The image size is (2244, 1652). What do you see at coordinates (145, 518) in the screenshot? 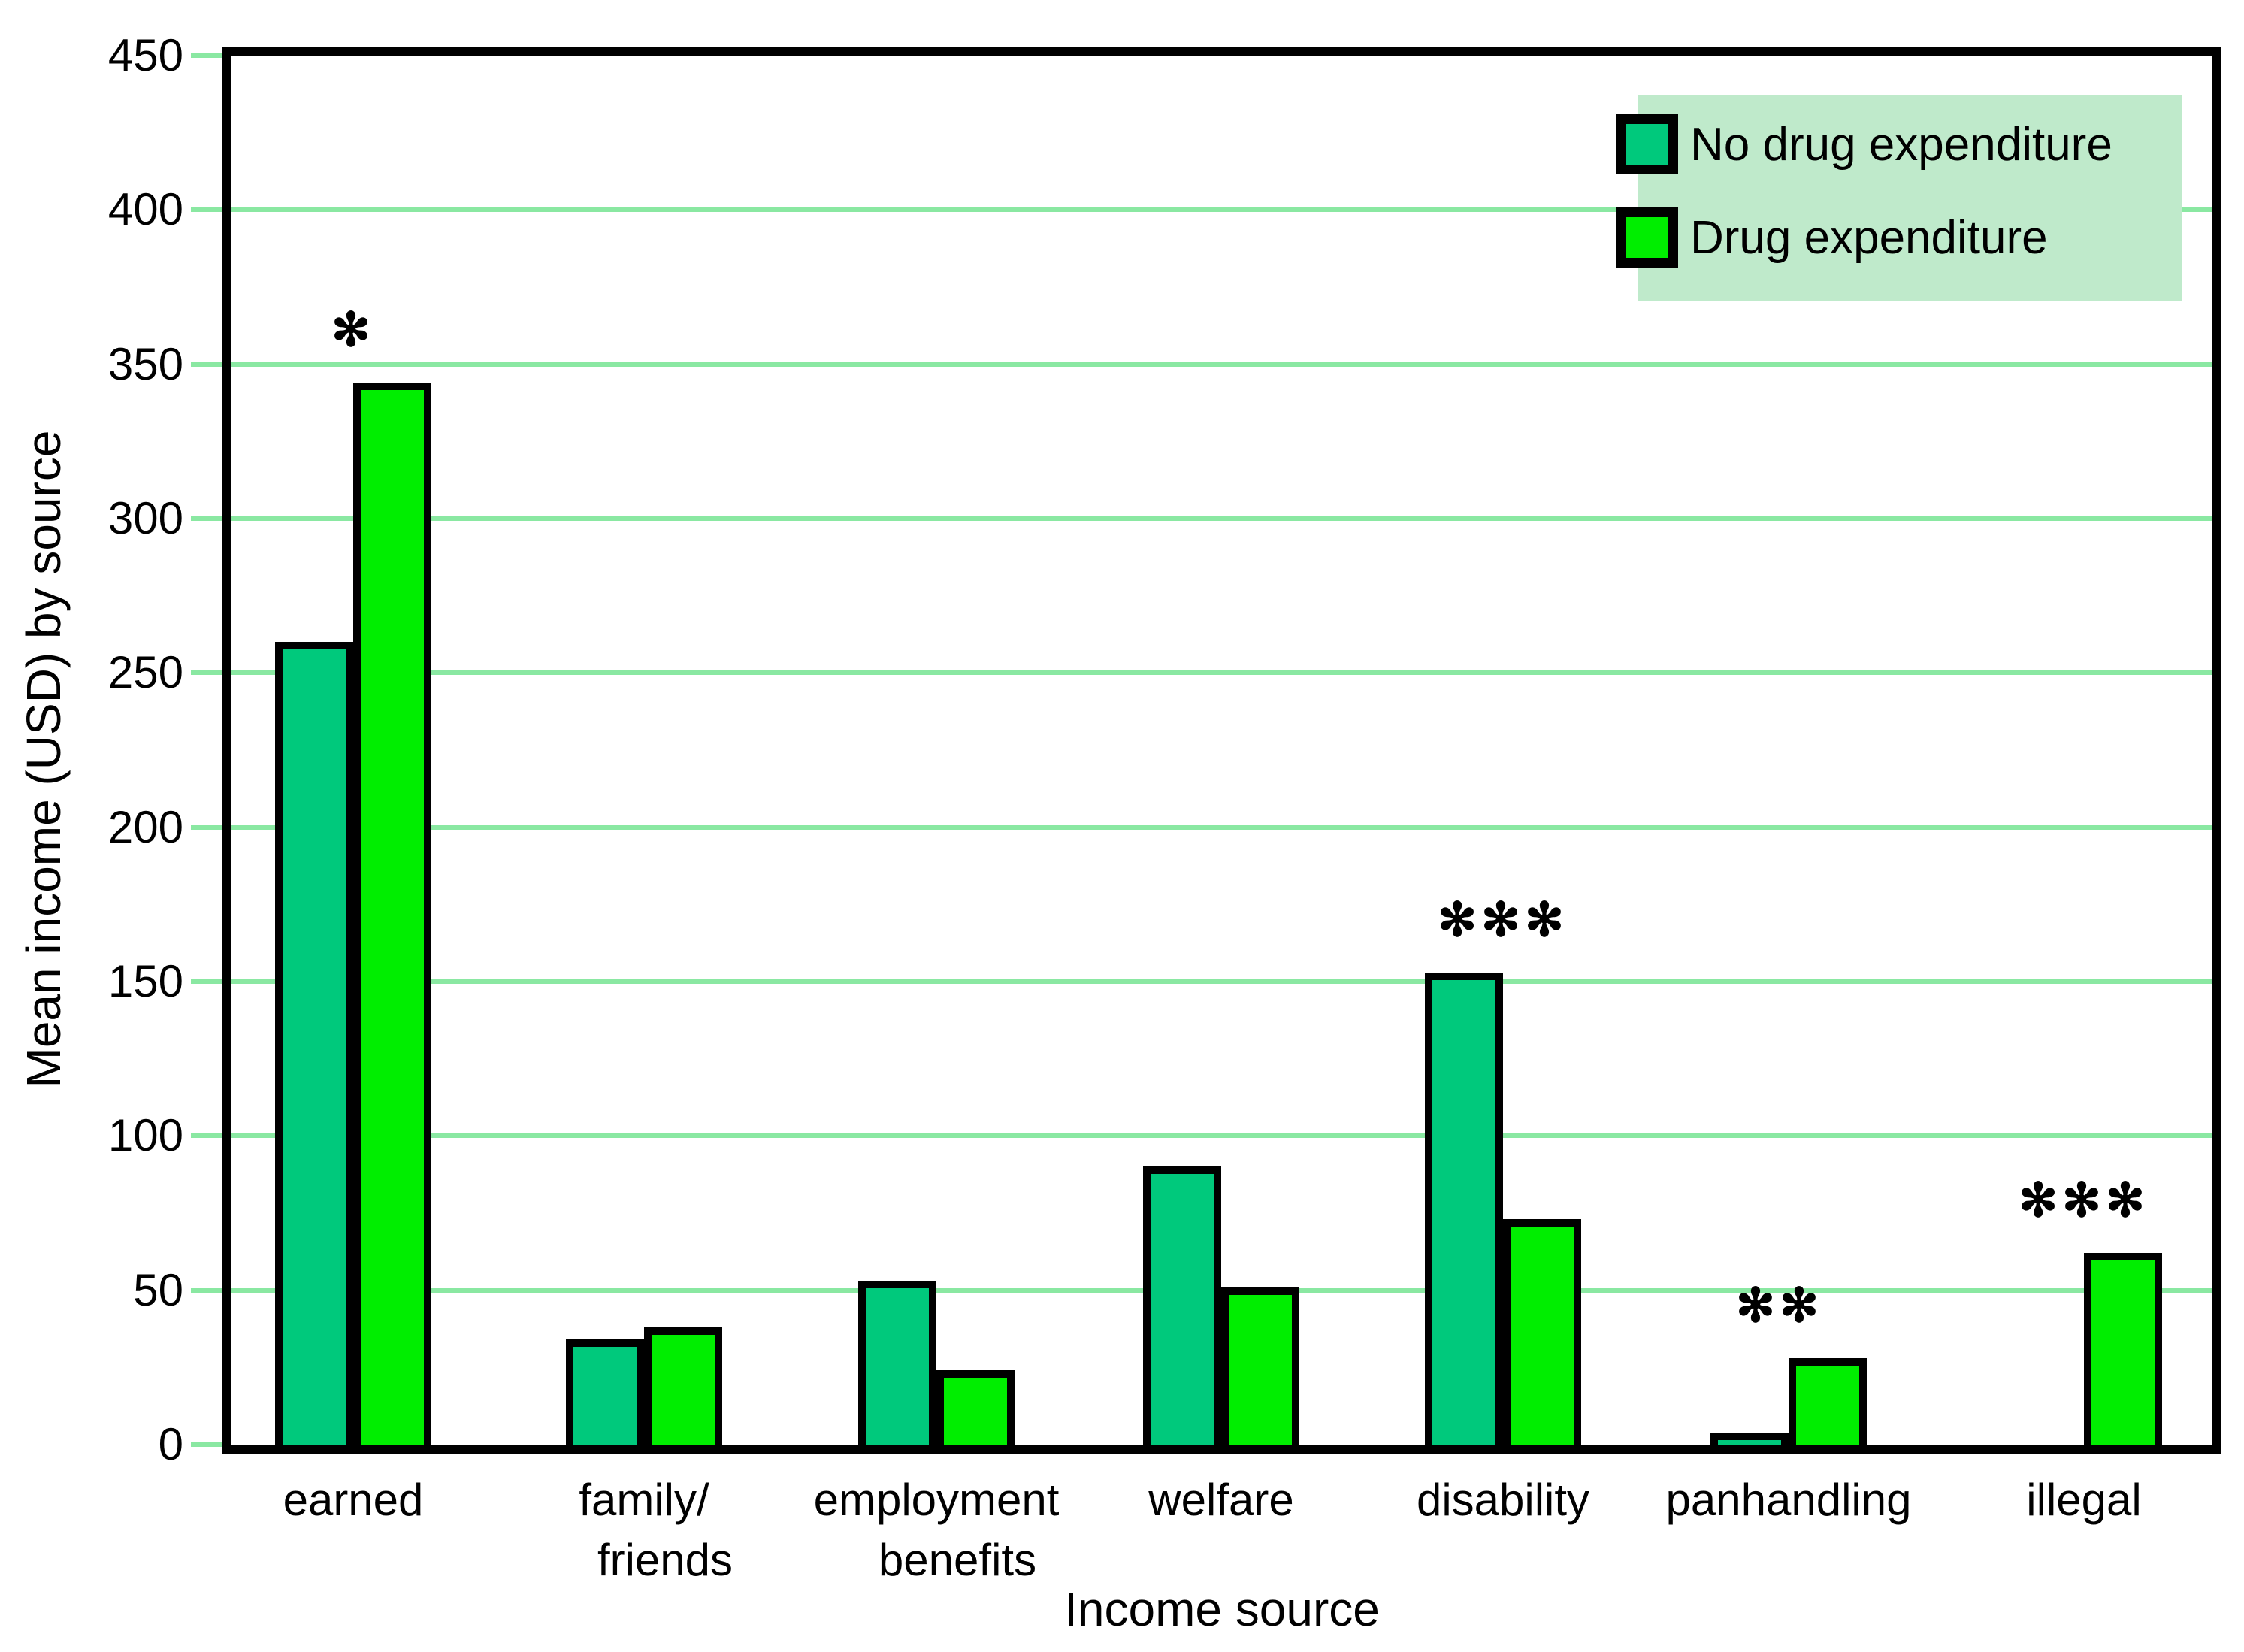
I see `y-tick-label: 300` at bounding box center [145, 518].